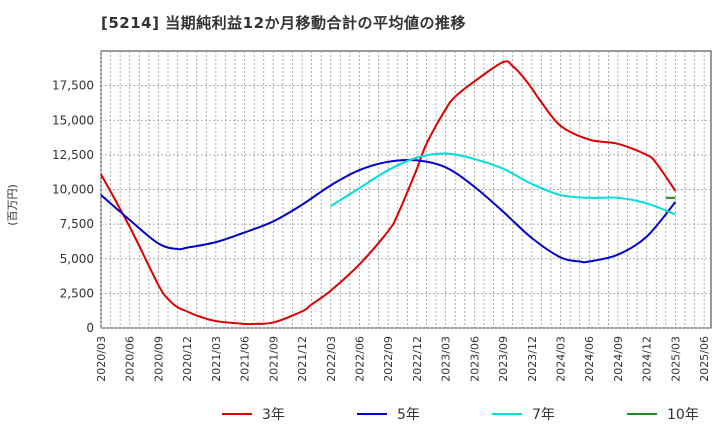 Image resolution: width=720 pixels, height=440 pixels. What do you see at coordinates (90, 328) in the screenshot?
I see `y-tick-label: 0` at bounding box center [90, 328].